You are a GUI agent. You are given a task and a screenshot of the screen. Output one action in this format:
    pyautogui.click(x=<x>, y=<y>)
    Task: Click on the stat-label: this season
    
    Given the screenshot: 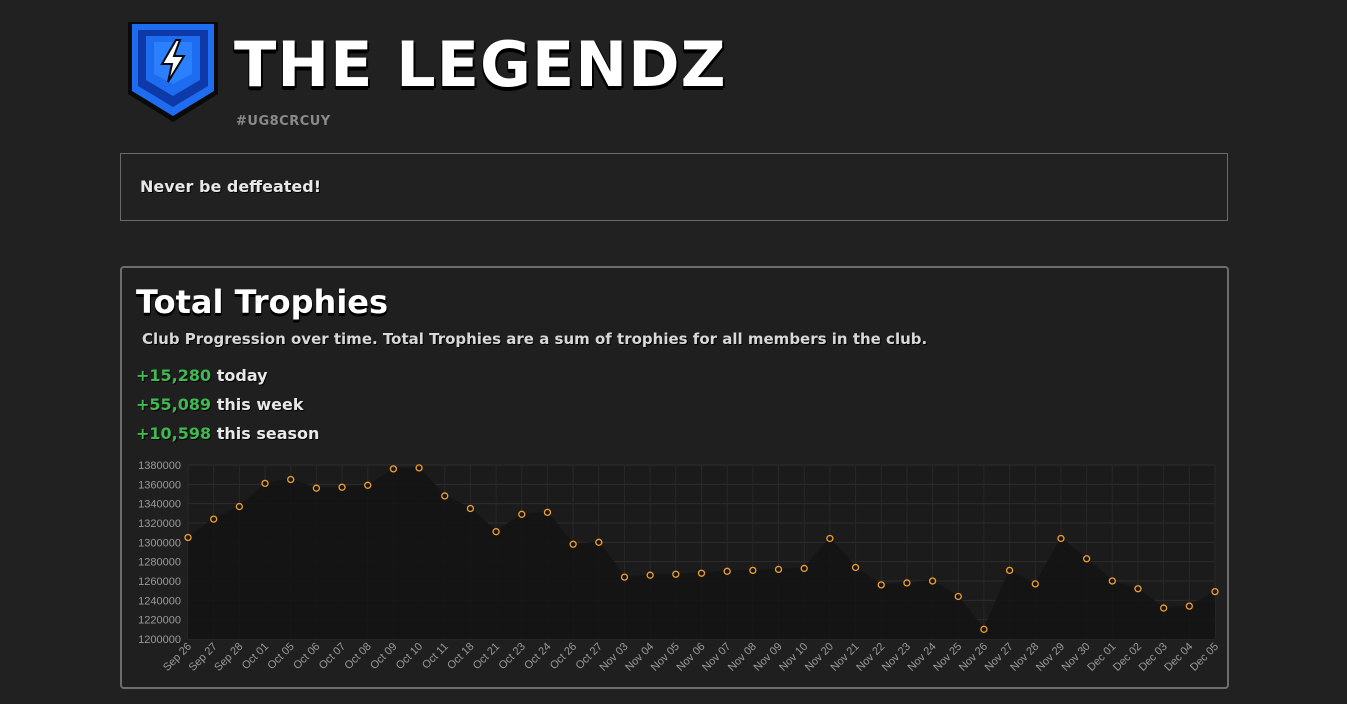 What is the action you would take?
    pyautogui.click(x=268, y=433)
    